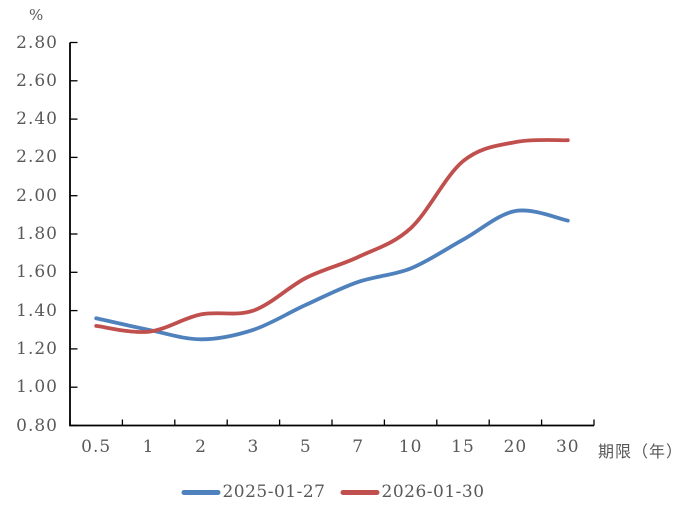 Image resolution: width=700 pixels, height=523 pixels. Describe the element at coordinates (515, 447) in the screenshot. I see `x-axis-tick-label: 20` at that location.